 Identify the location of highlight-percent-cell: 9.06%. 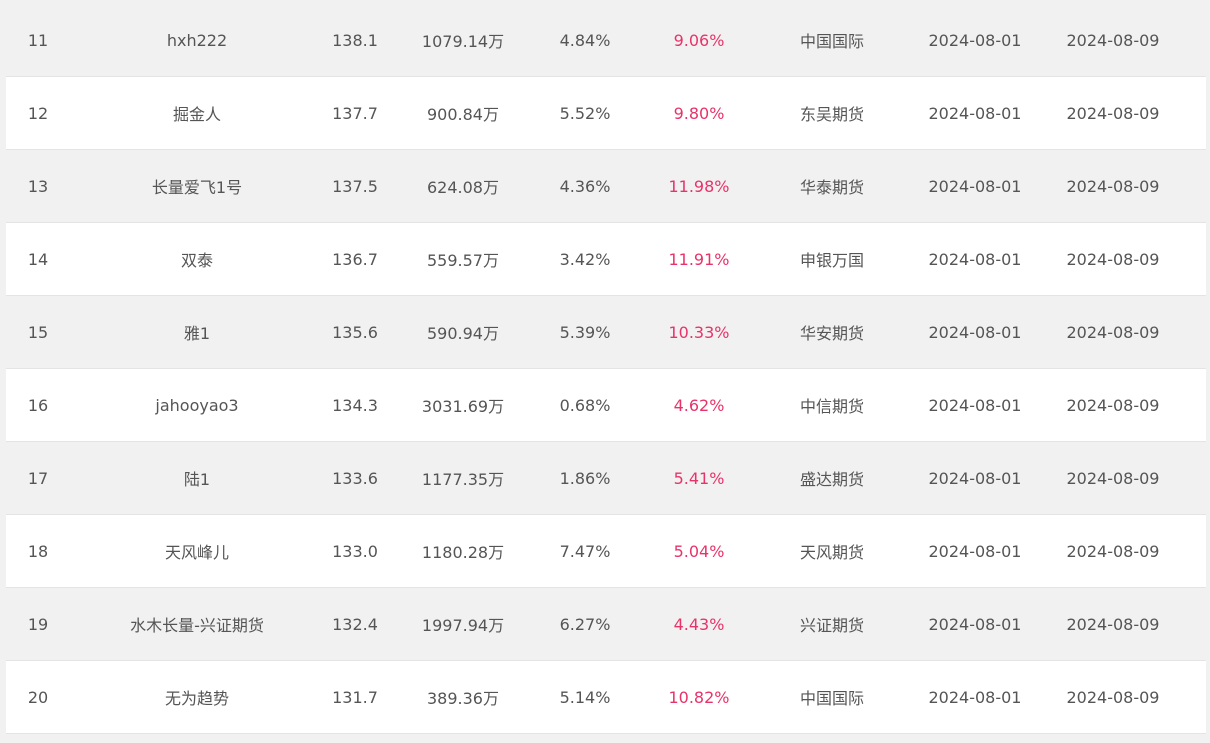
(699, 40).